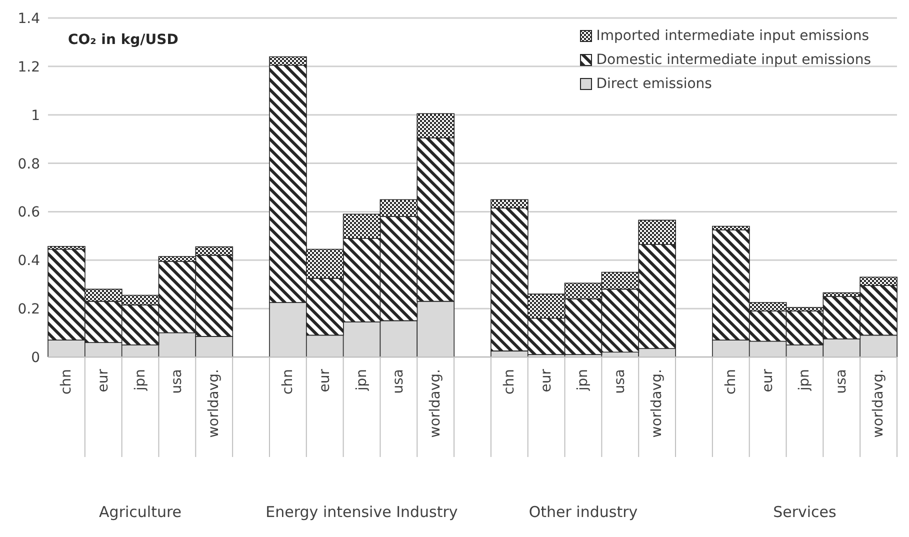  Describe the element at coordinates (654, 84) in the screenshot. I see `legend-label: Direct emissions` at that location.